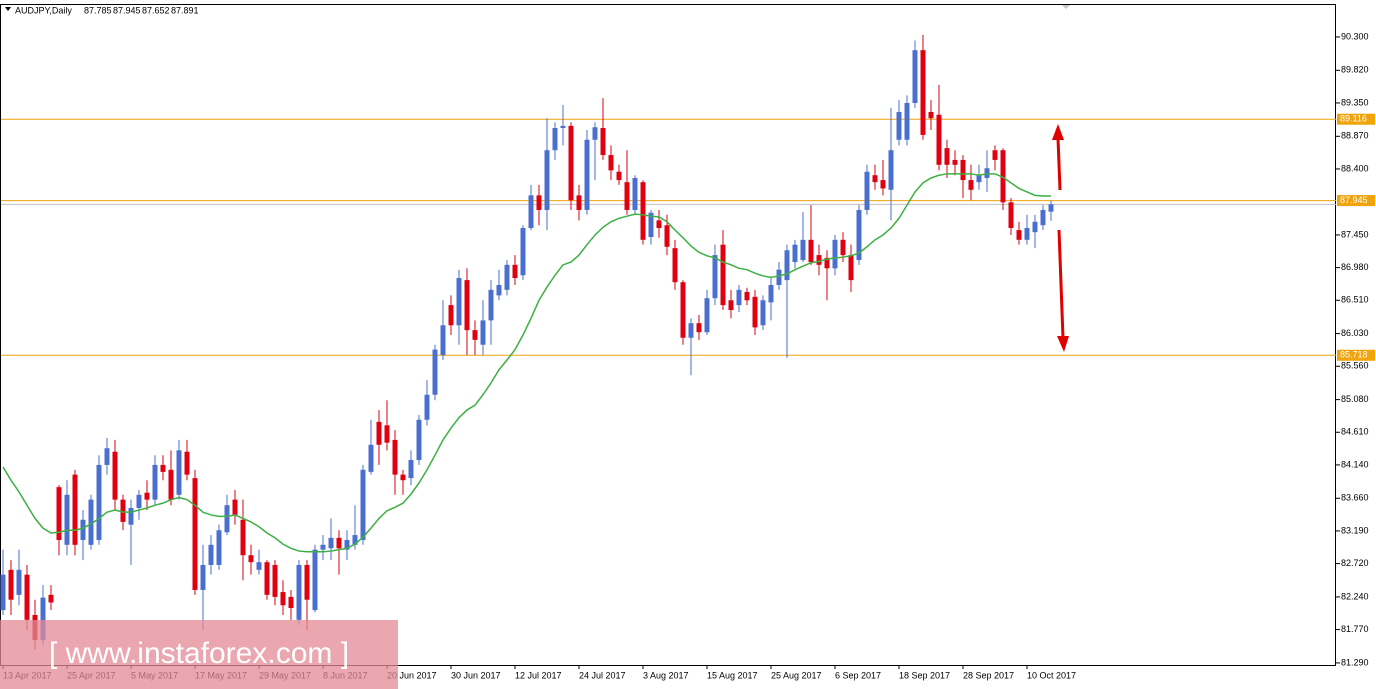 This screenshot has height=689, width=1376. I want to click on x-tick-label: 15 Aug 2017, so click(732, 675).